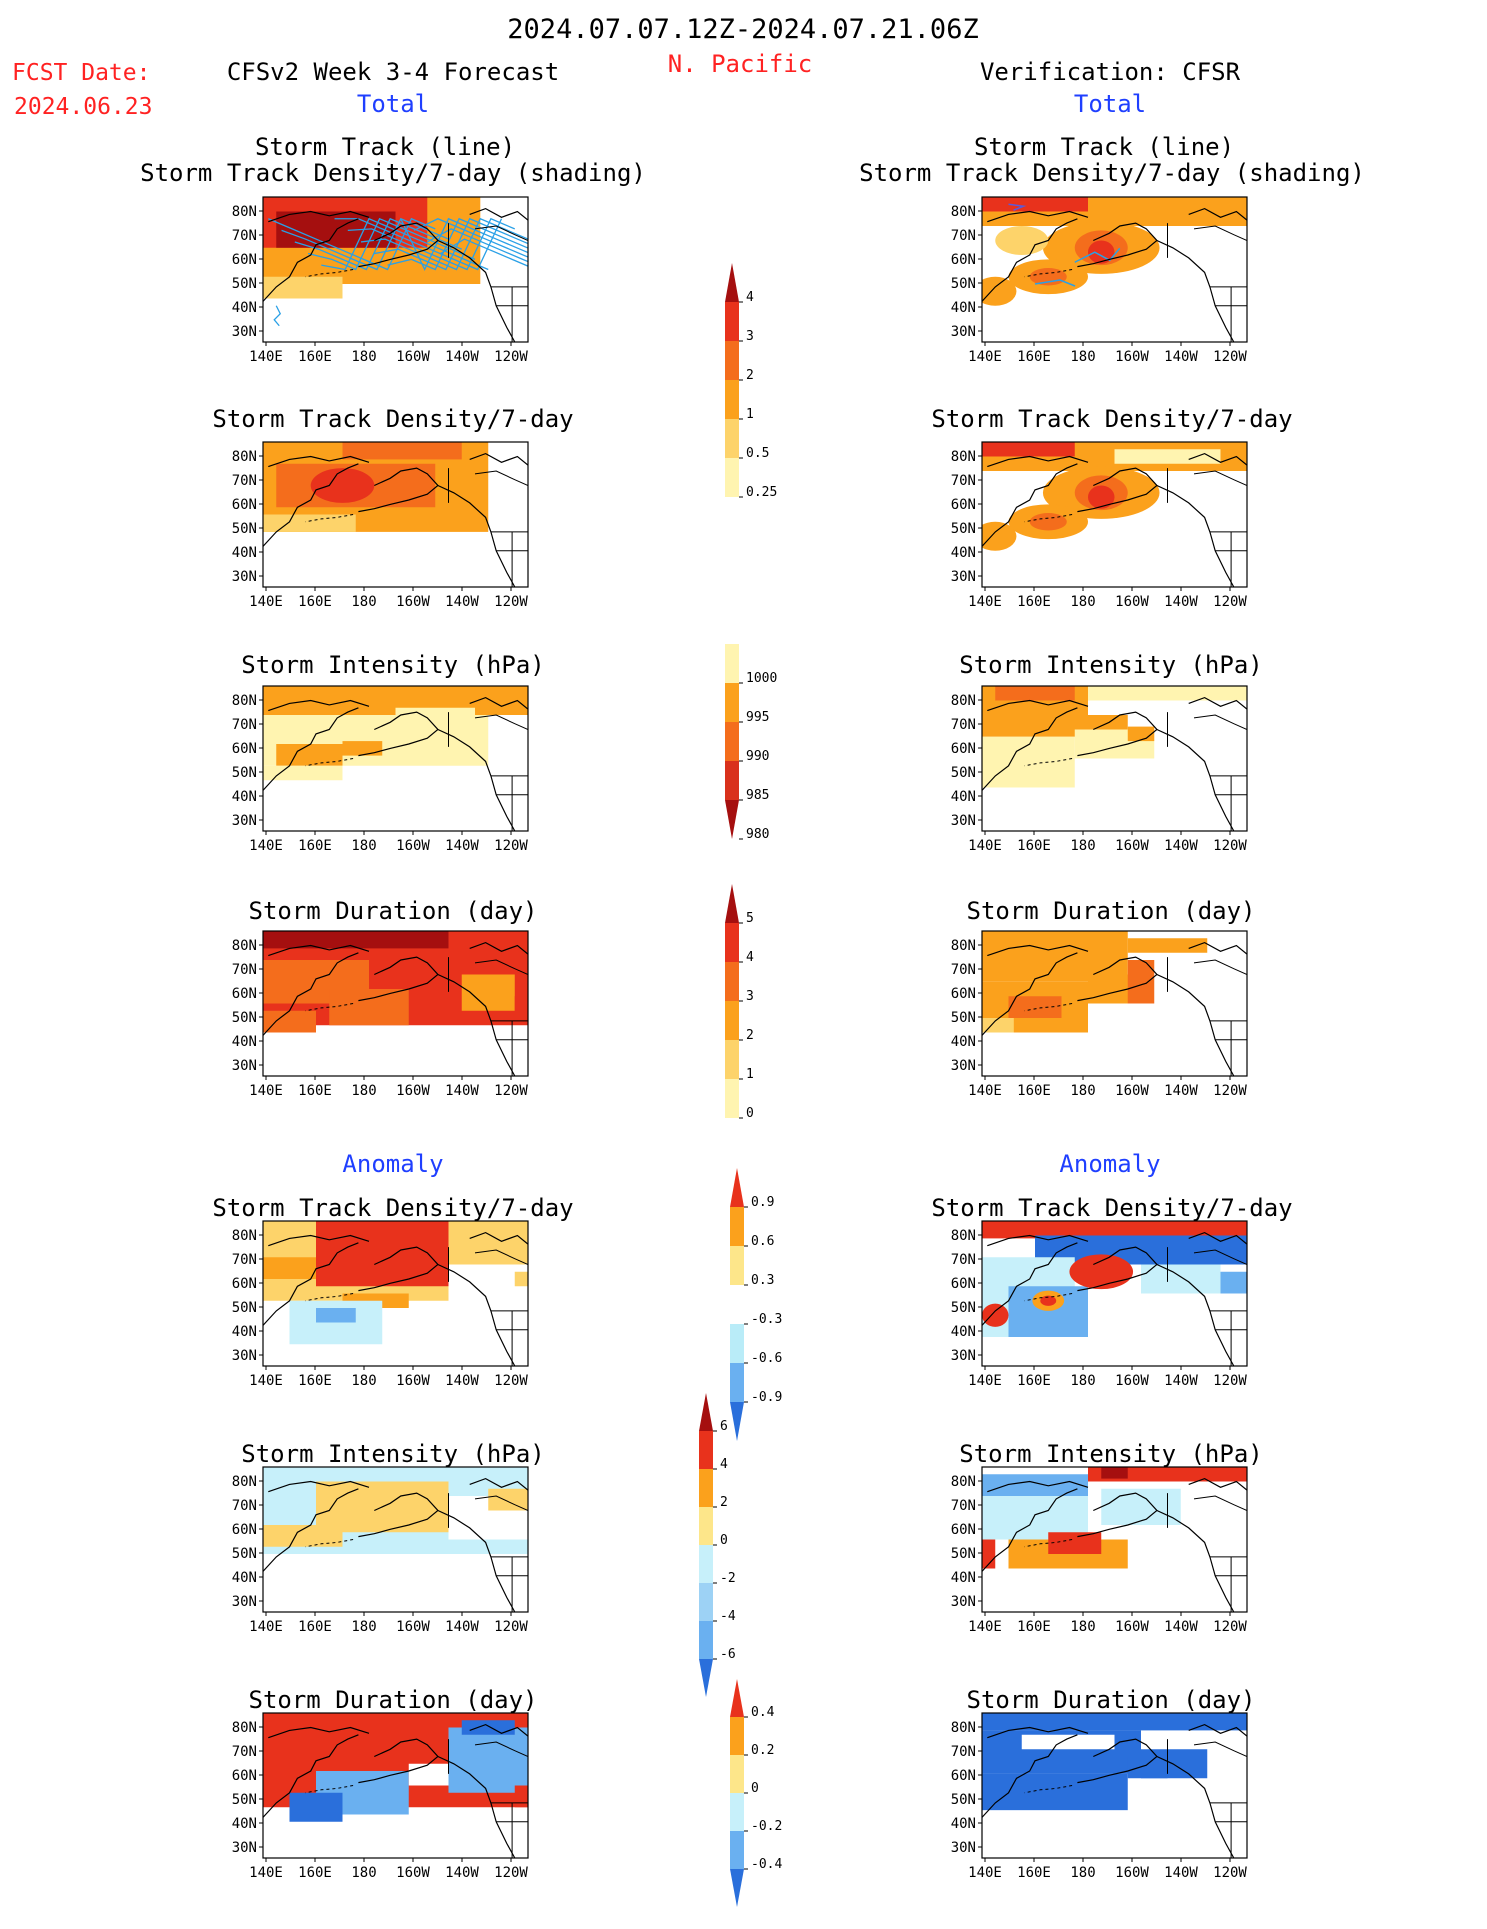 This screenshot has height=1929, width=1487. What do you see at coordinates (1111, 1208) in the screenshot?
I see `right-anom-density-title: Storm Track Density/7-day` at bounding box center [1111, 1208].